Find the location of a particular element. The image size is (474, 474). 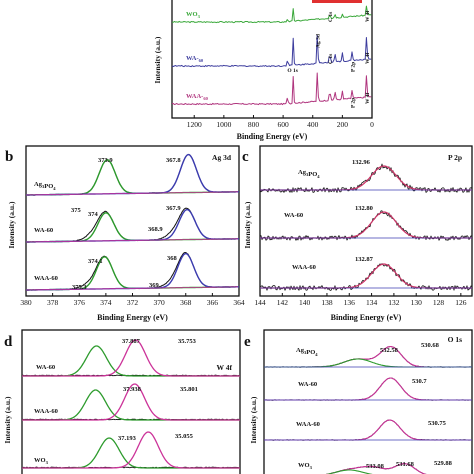

ag3d-x-tick-label: 366 is located at coordinates (213, 302).